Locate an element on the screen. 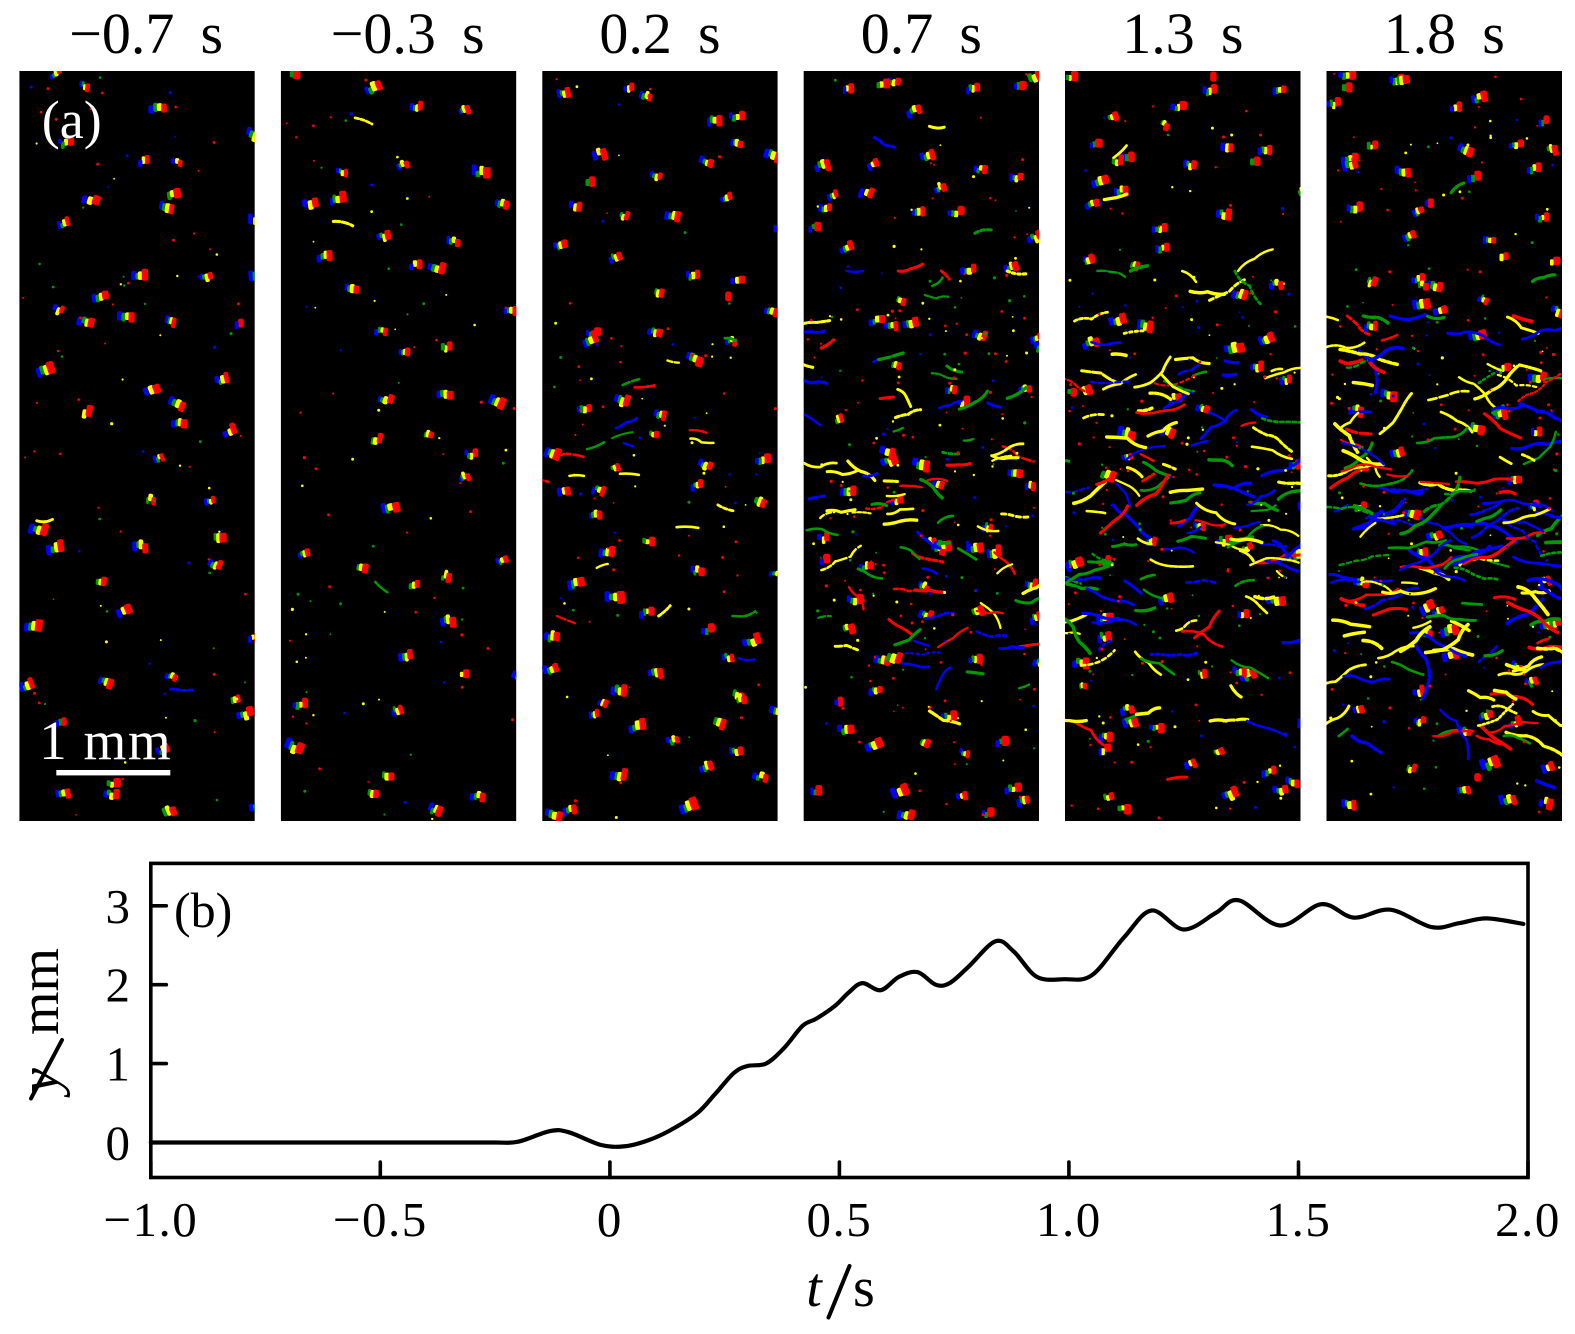 The height and width of the screenshot is (1334, 1575). svg-text: 1.5 is located at coordinates (1299, 1219).